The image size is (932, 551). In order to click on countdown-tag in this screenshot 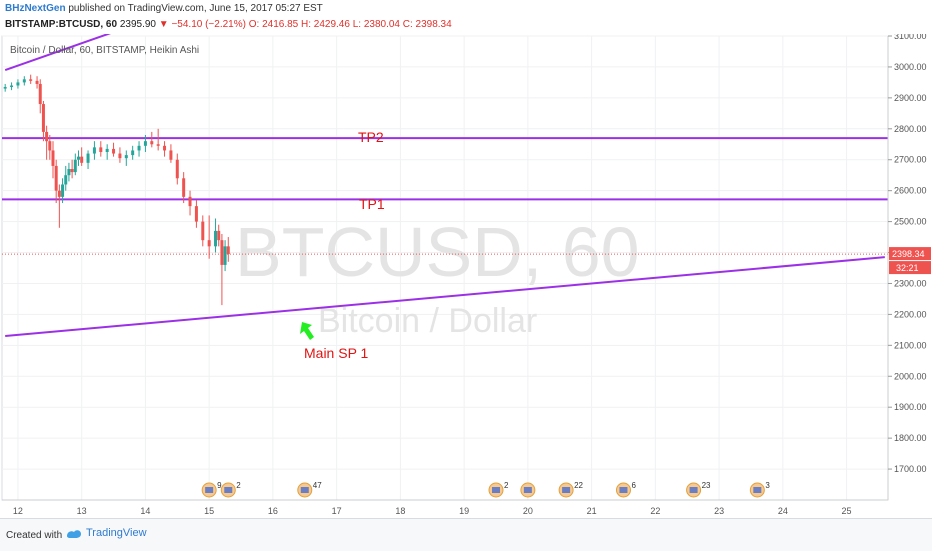, I will do `click(910, 268)`.